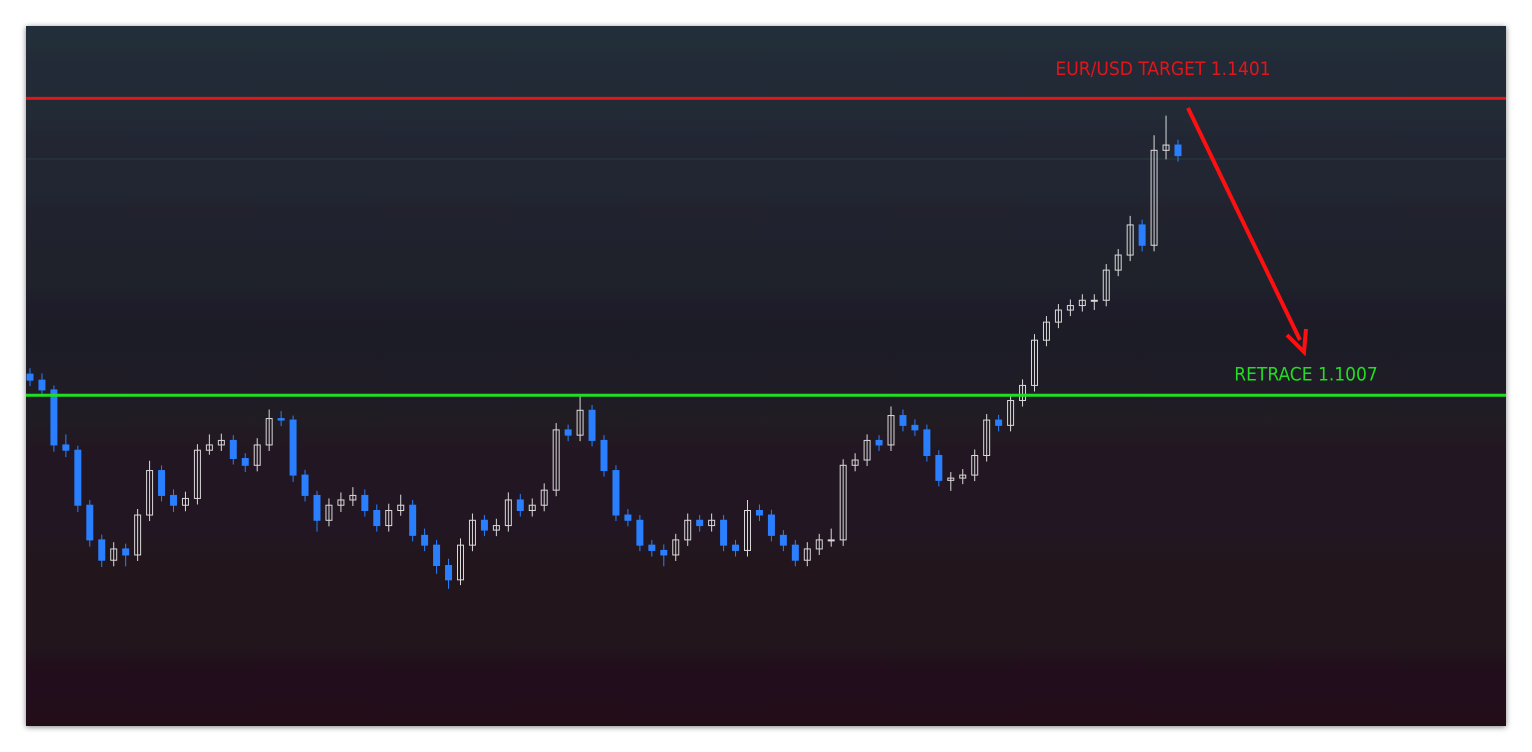 Image resolution: width=1532 pixels, height=752 pixels. I want to click on level-label: RETRACE 1.1007, so click(1306, 375).